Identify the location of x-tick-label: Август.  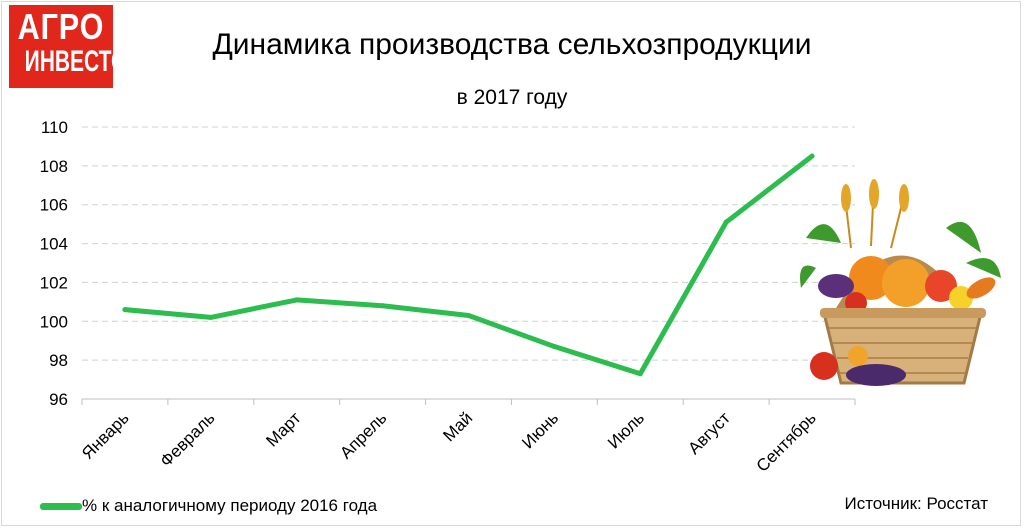
(709, 433).